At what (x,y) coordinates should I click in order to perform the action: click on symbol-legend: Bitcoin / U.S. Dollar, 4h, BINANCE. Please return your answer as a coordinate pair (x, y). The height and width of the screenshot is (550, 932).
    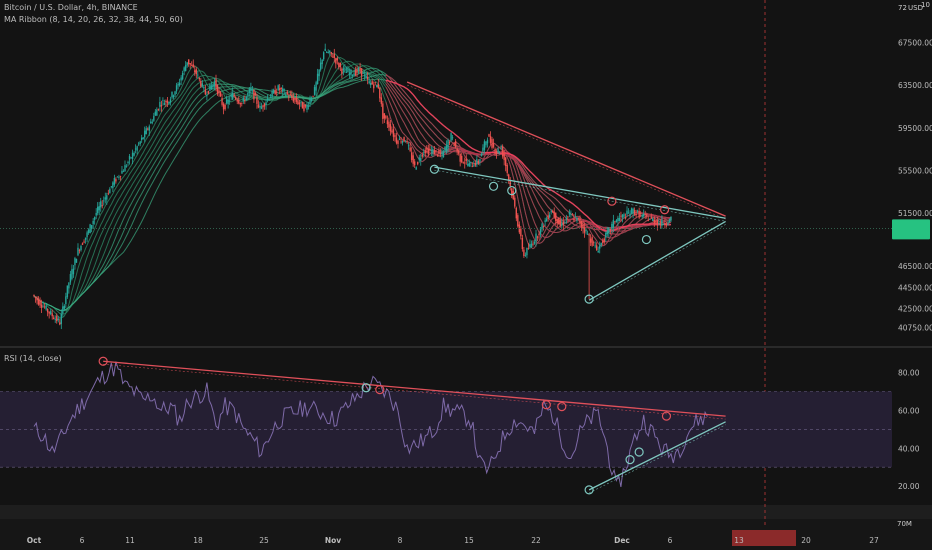
    Looking at the image, I should click on (71, 7).